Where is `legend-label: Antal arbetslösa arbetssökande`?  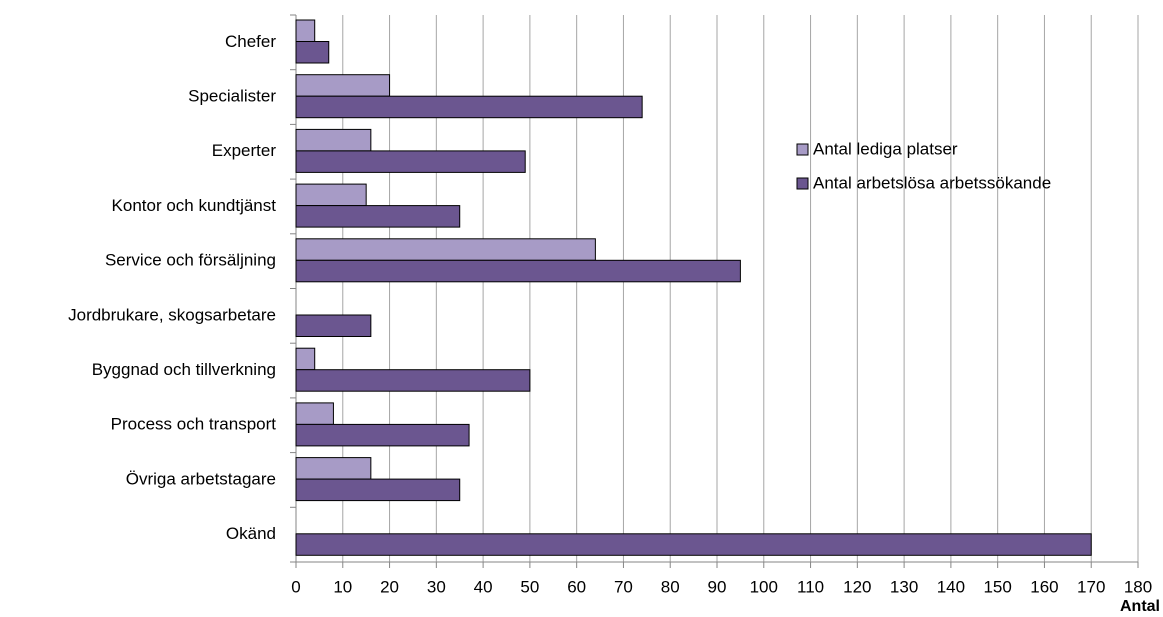 legend-label: Antal arbetslösa arbetssökande is located at coordinates (932, 182).